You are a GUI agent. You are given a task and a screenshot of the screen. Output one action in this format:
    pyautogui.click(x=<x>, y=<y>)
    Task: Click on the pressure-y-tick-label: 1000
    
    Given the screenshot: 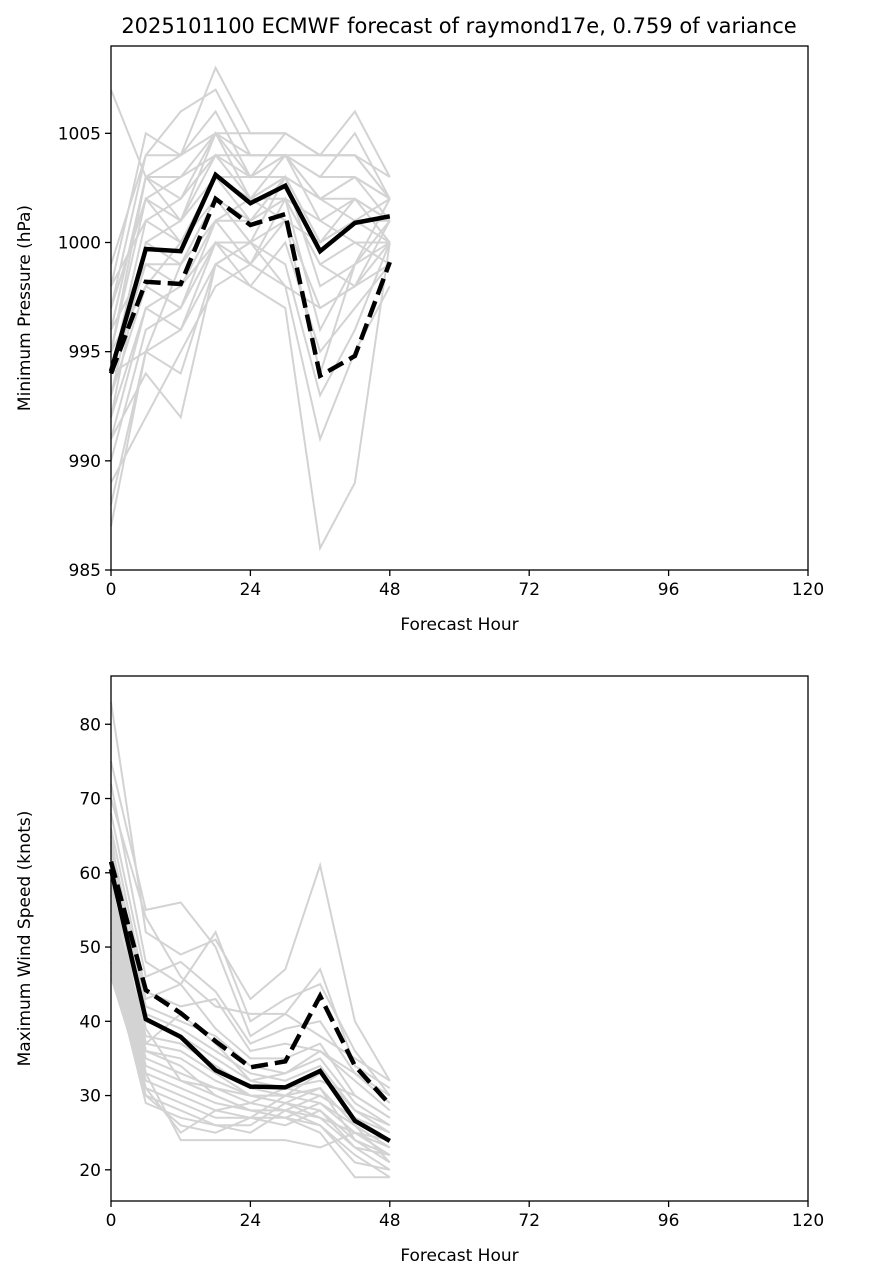 What is the action you would take?
    pyautogui.click(x=79, y=244)
    